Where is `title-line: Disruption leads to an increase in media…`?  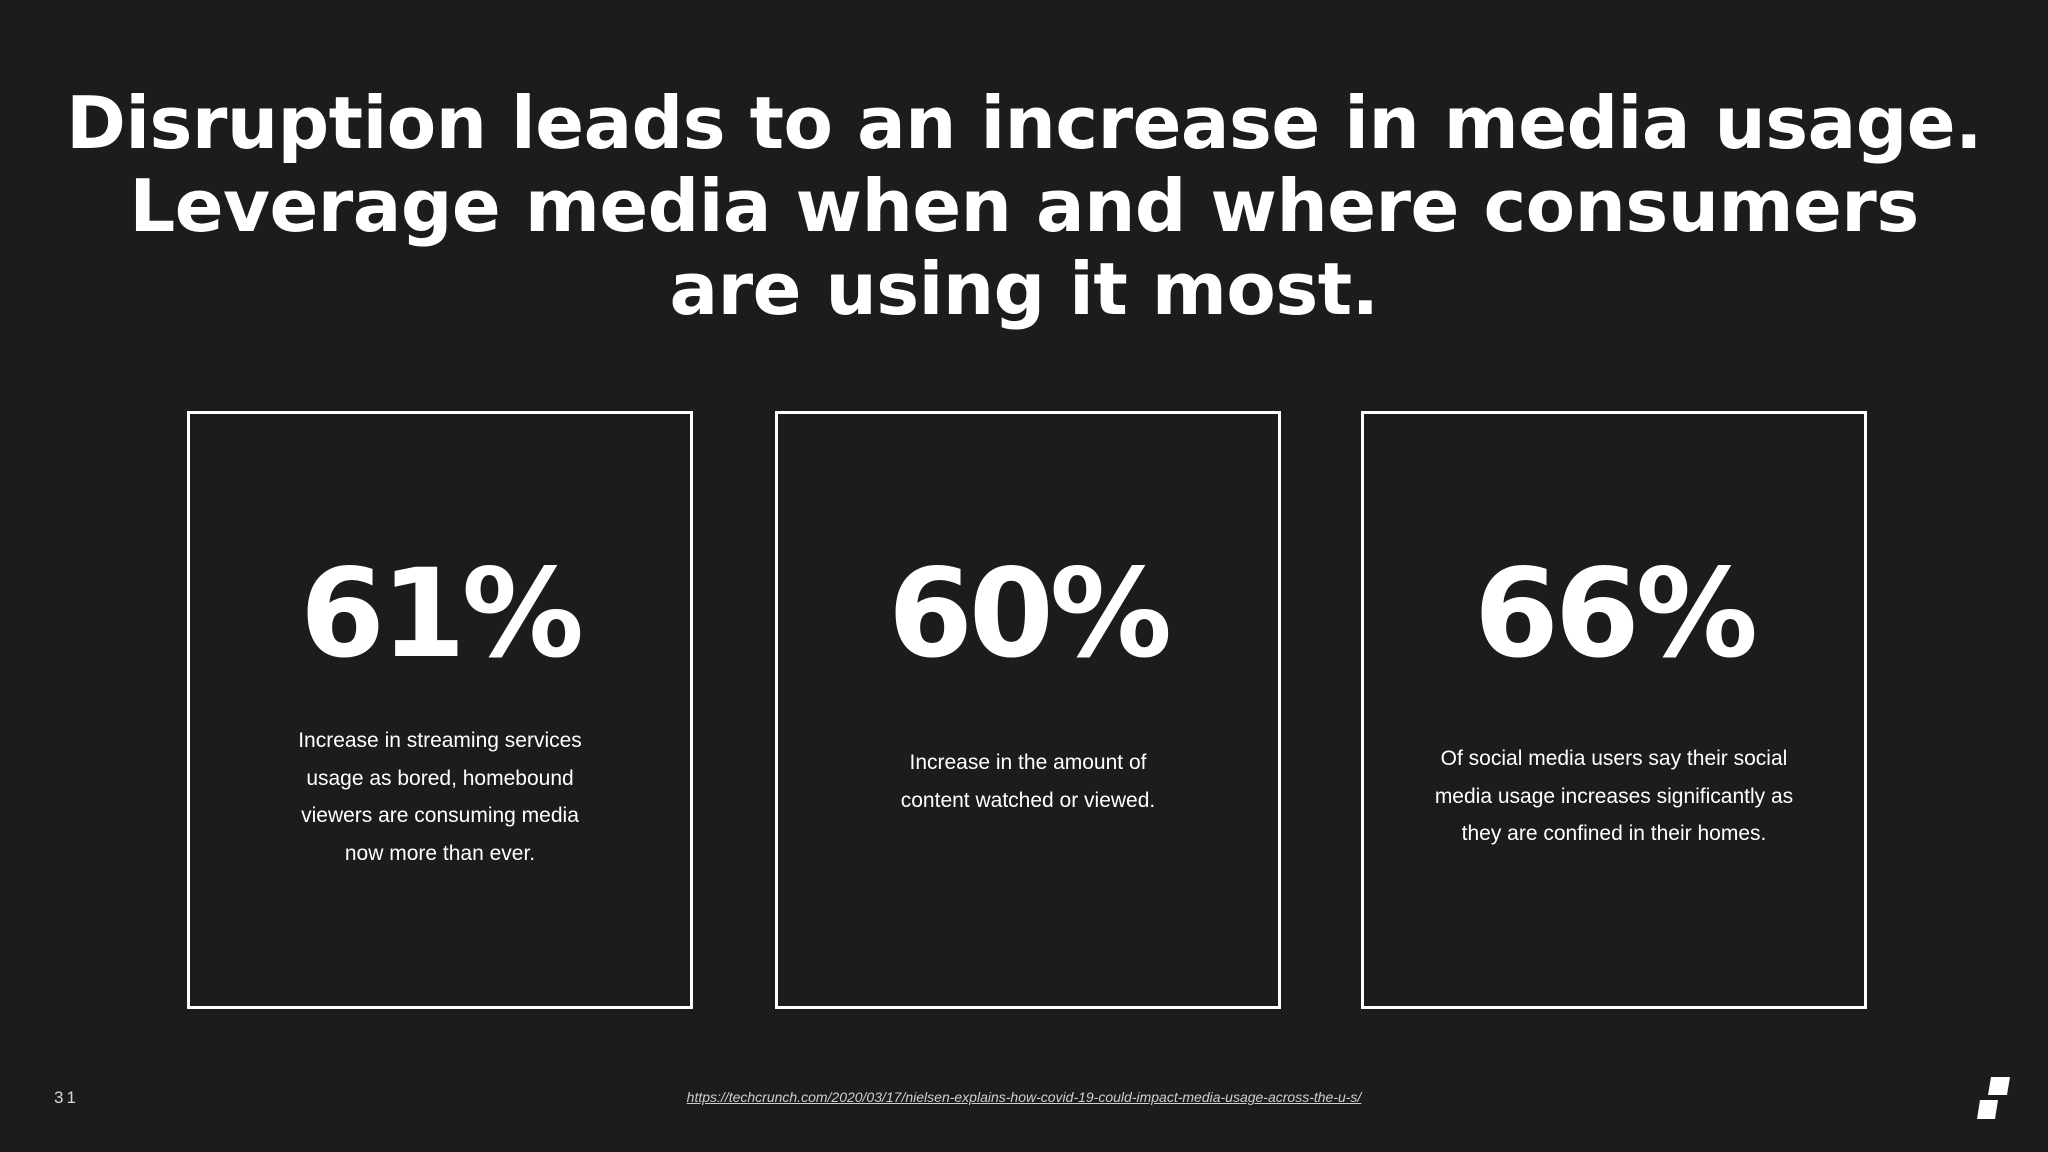 title-line: Disruption leads to an increase in media… is located at coordinates (1024, 123).